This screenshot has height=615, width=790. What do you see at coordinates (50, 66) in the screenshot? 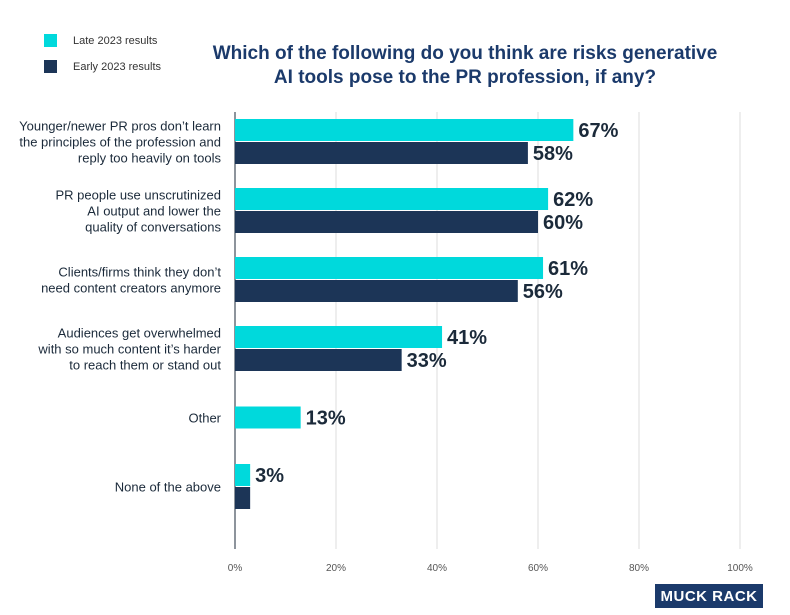
I see `legend-swatch-early` at bounding box center [50, 66].